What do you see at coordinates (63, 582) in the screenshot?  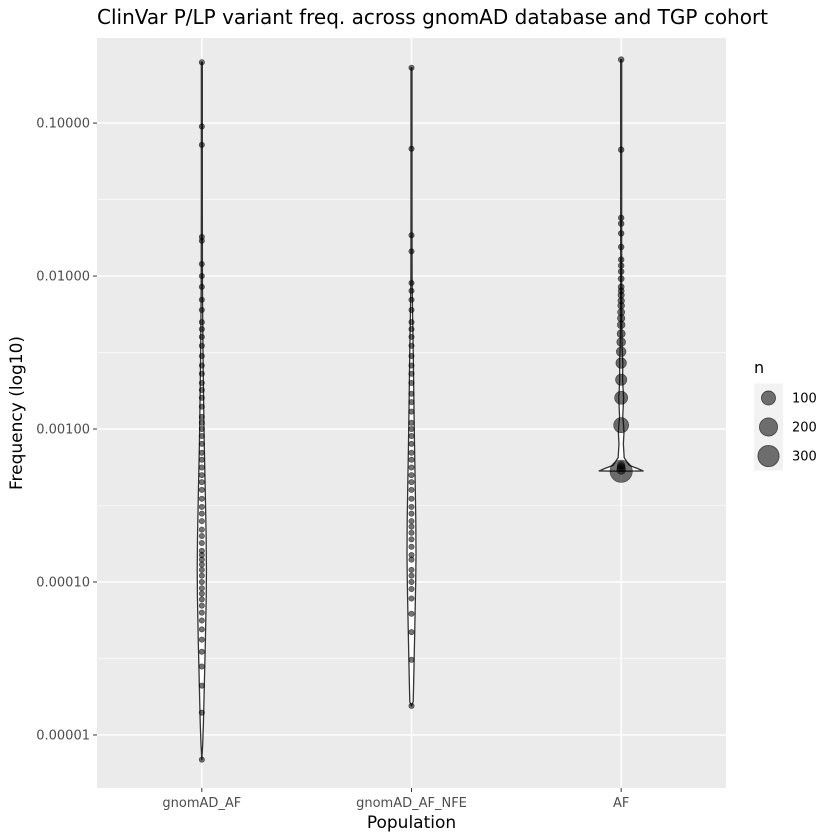 I see `y-tick-label: 0.00010` at bounding box center [63, 582].